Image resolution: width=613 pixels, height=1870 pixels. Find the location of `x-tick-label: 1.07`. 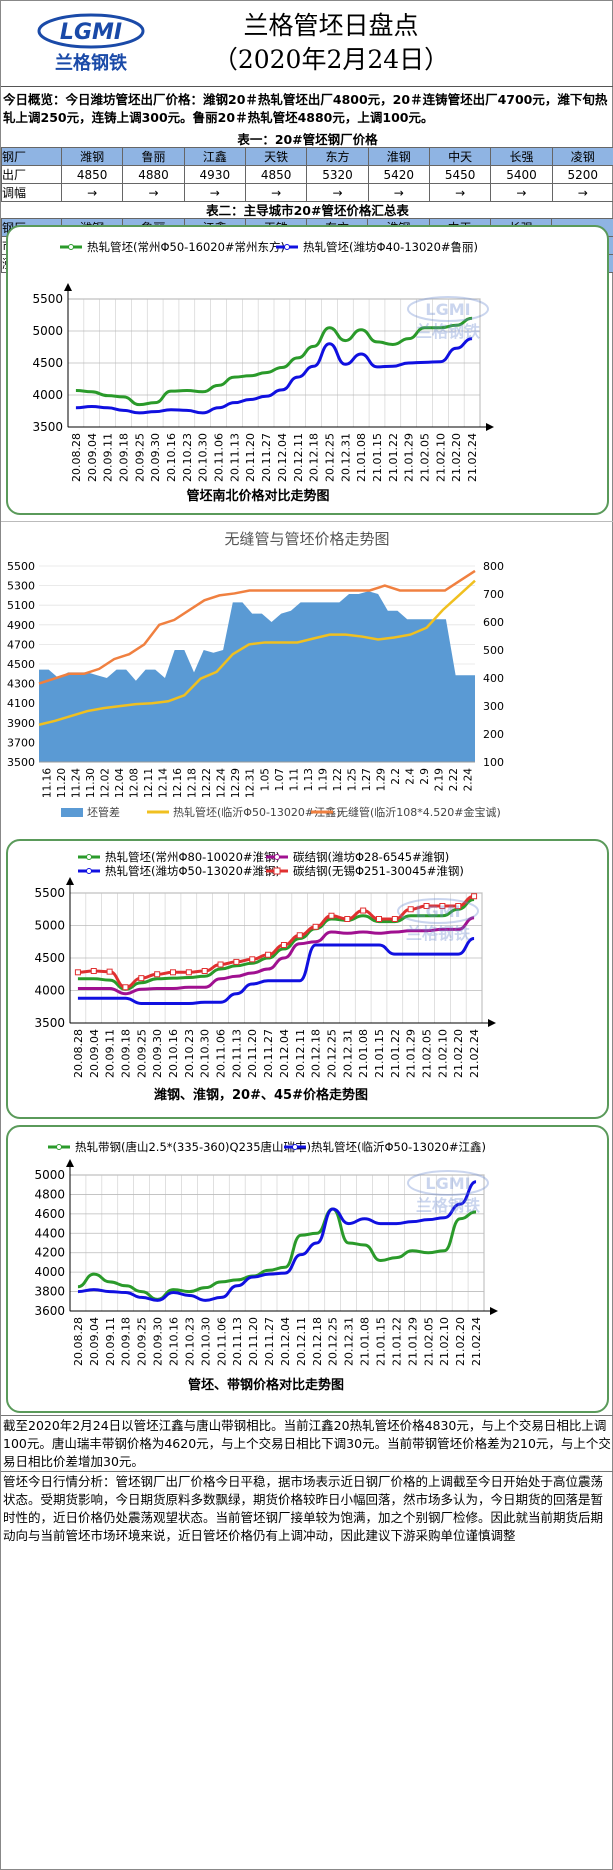

x-tick-label: 1.07 is located at coordinates (280, 779).